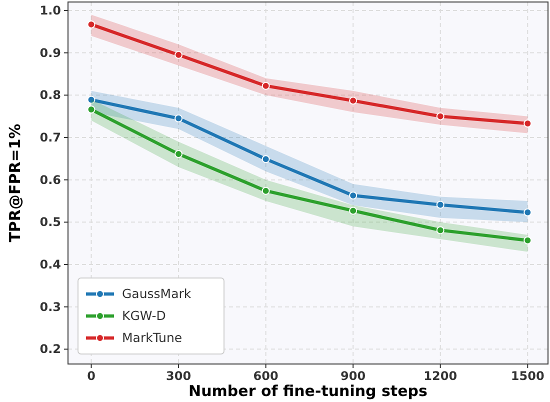 The height and width of the screenshot is (402, 550). Describe the element at coordinates (527, 376) in the screenshot. I see `x-tick-label: 1500` at that location.